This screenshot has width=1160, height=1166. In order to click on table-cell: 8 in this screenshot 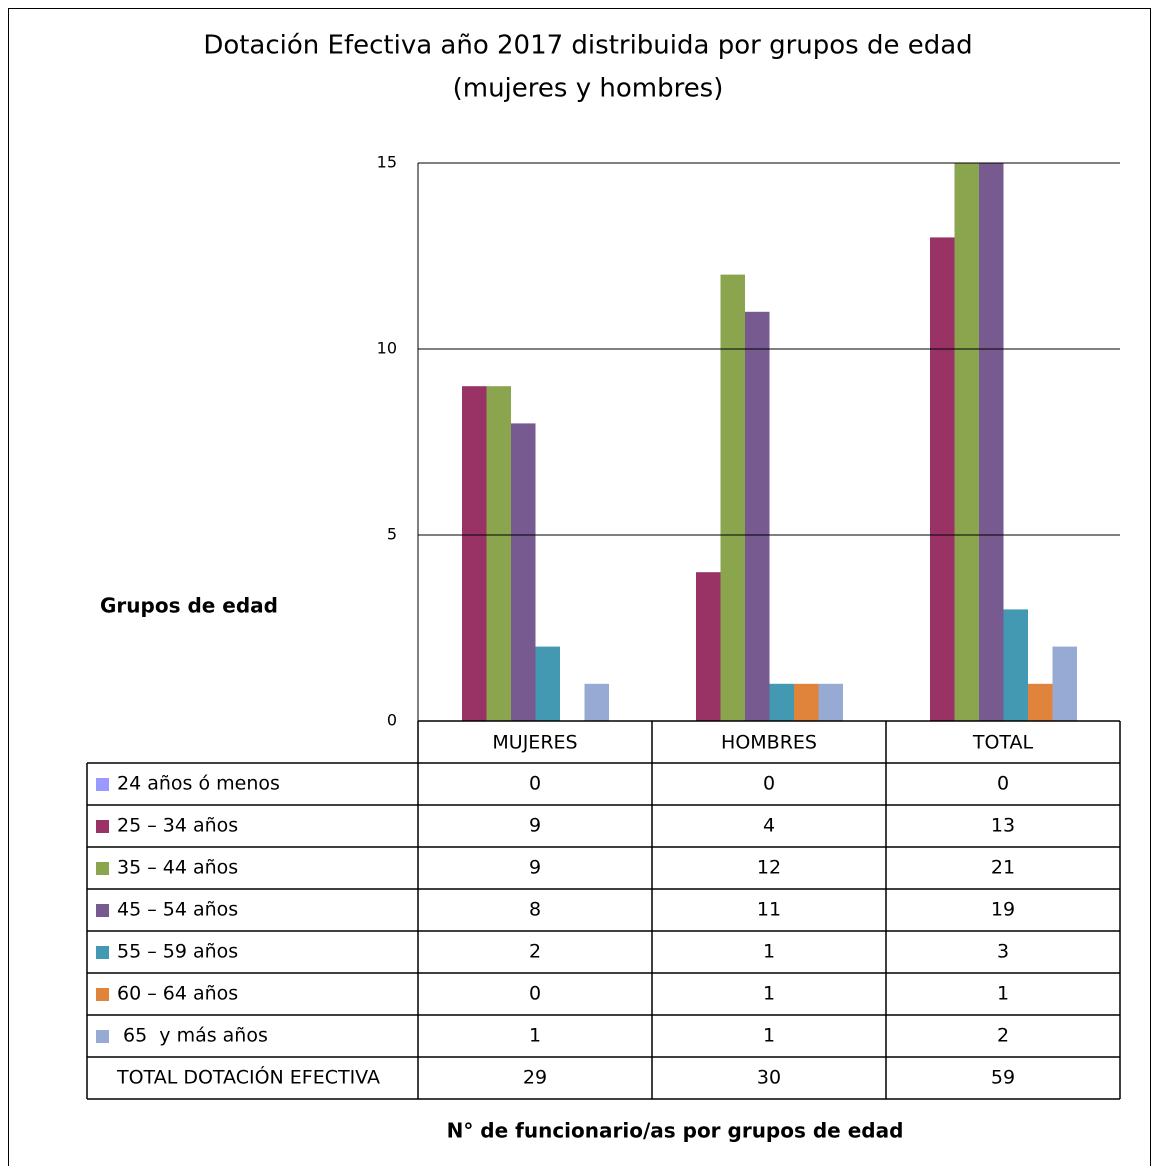, I will do `click(535, 910)`.